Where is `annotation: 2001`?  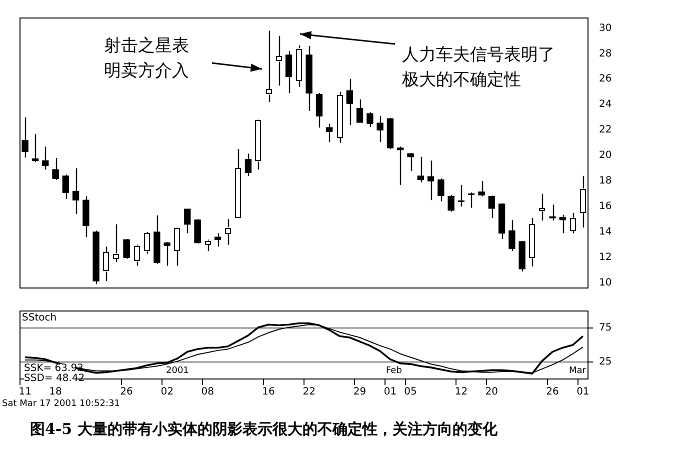 annotation: 2001 is located at coordinates (178, 371).